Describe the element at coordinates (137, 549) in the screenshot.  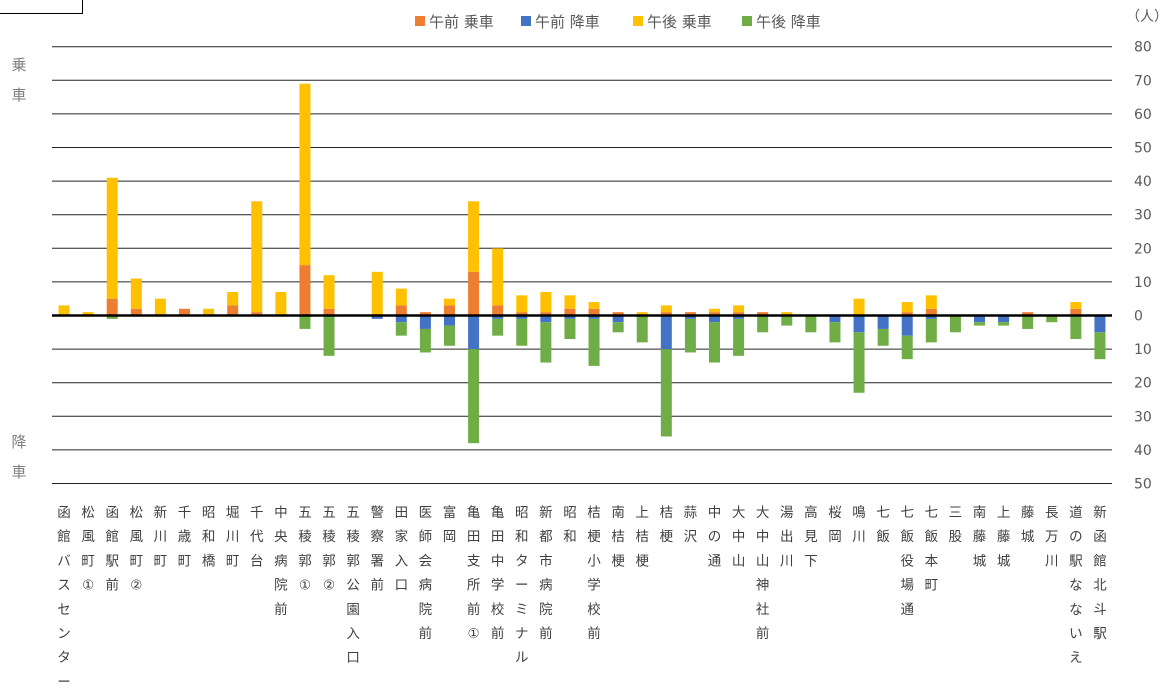
I see `station-label: 松風町 ②` at that location.